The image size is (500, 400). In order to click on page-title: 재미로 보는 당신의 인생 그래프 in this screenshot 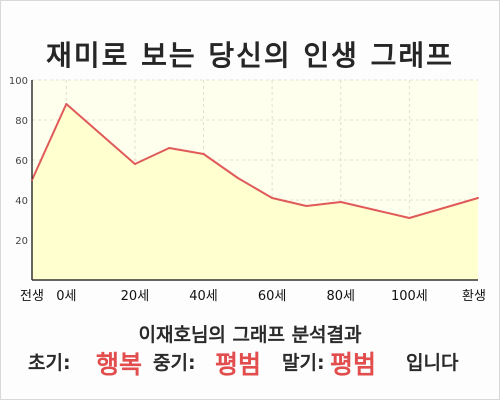, I will do `click(250, 55)`.